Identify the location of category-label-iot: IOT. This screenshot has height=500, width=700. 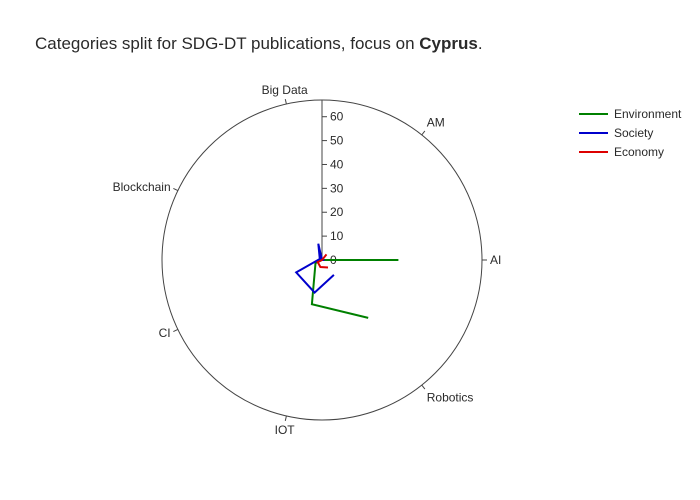
(285, 430).